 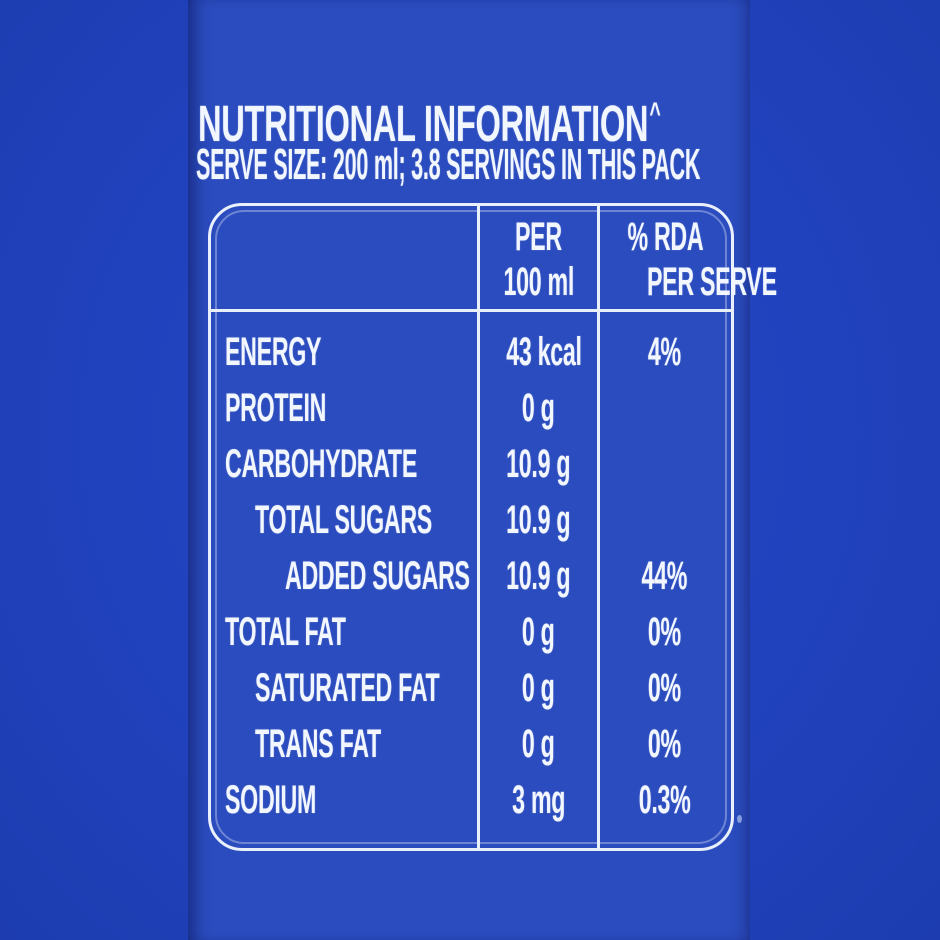 What do you see at coordinates (538, 799) in the screenshot?
I see `row-value-per-100ml: 3 mg` at bounding box center [538, 799].